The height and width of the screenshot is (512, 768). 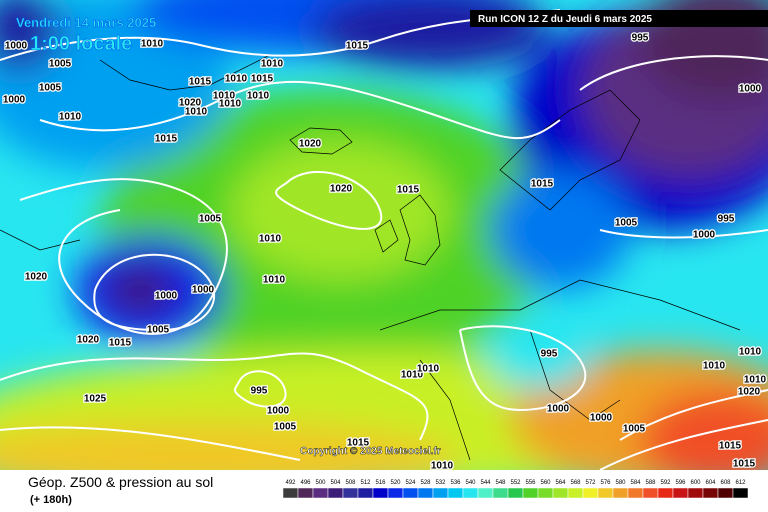 I want to click on legend-label: 500, so click(x=320, y=483).